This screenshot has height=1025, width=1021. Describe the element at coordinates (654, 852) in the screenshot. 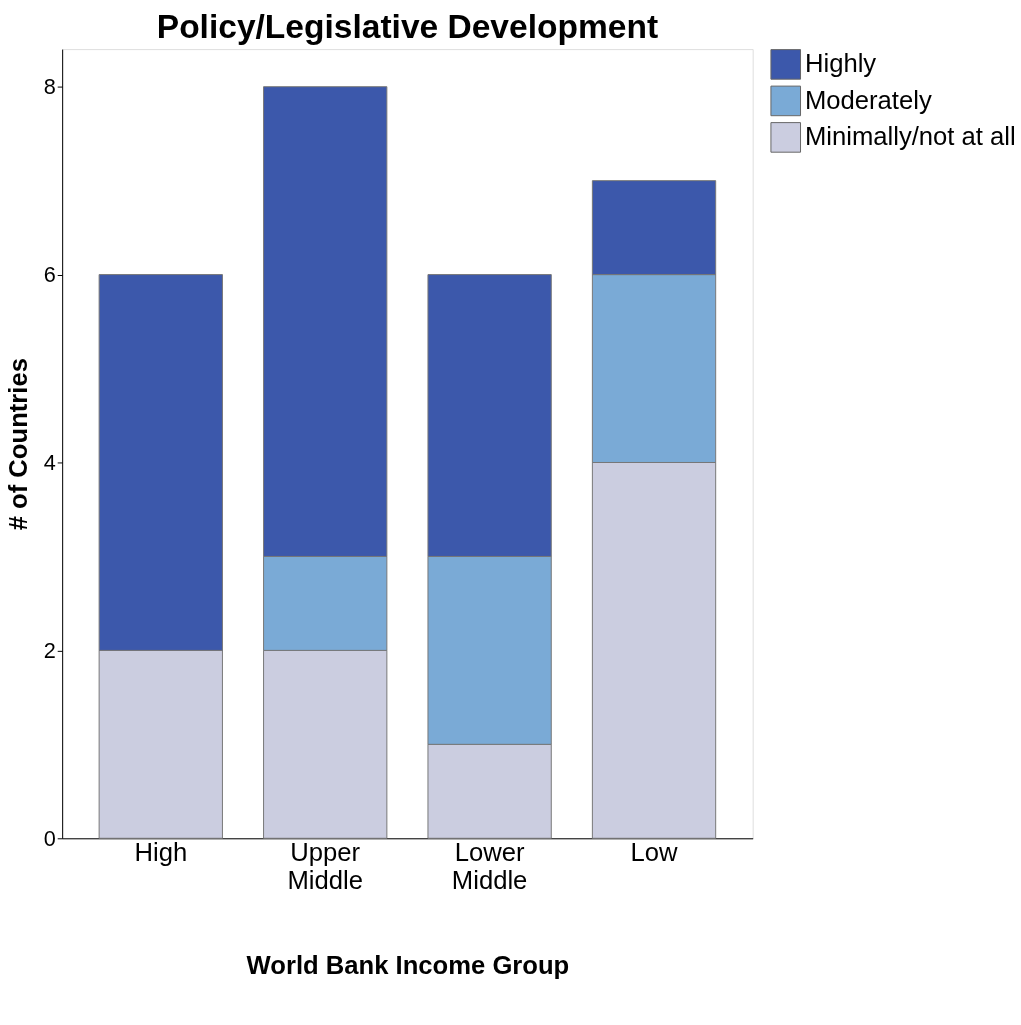

I see `x-tick-label: Low` at that location.